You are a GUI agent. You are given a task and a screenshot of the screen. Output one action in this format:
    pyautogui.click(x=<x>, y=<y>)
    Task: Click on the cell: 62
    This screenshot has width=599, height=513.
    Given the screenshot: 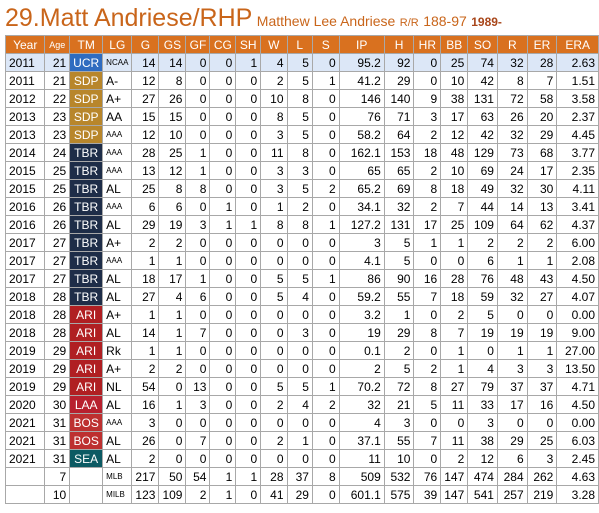 What is the action you would take?
    pyautogui.click(x=542, y=224)
    